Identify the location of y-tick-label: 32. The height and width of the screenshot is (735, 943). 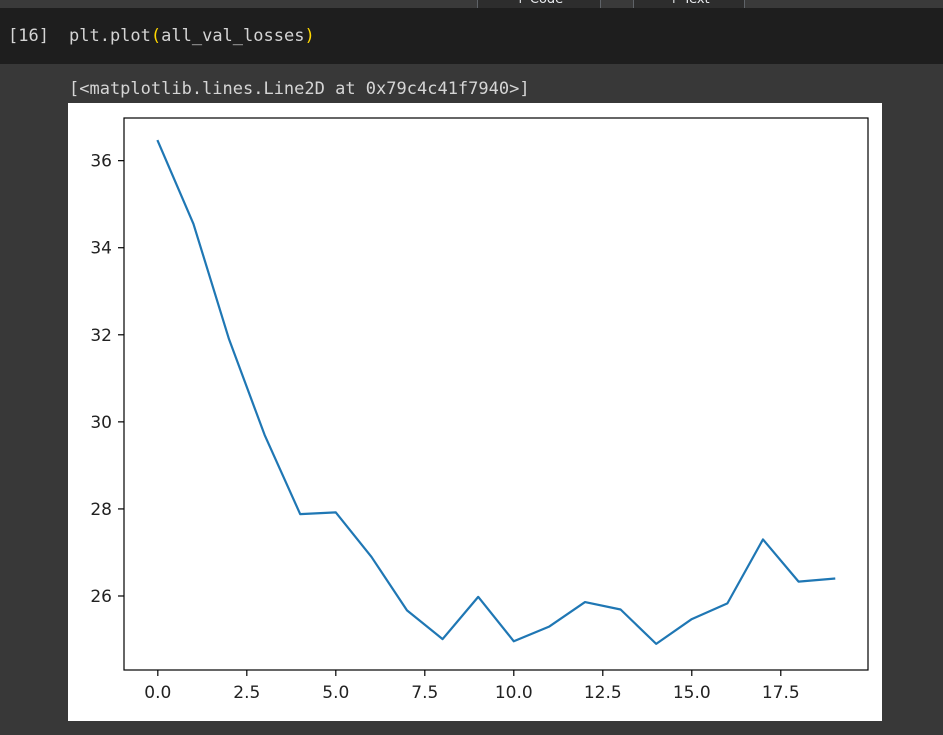
(101, 336).